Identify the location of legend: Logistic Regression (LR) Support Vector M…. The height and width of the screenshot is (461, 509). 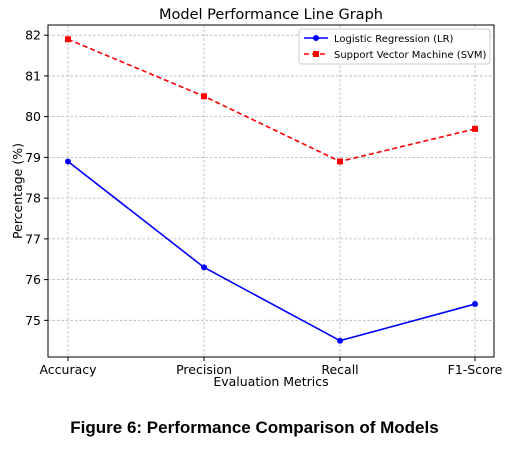
(394, 46).